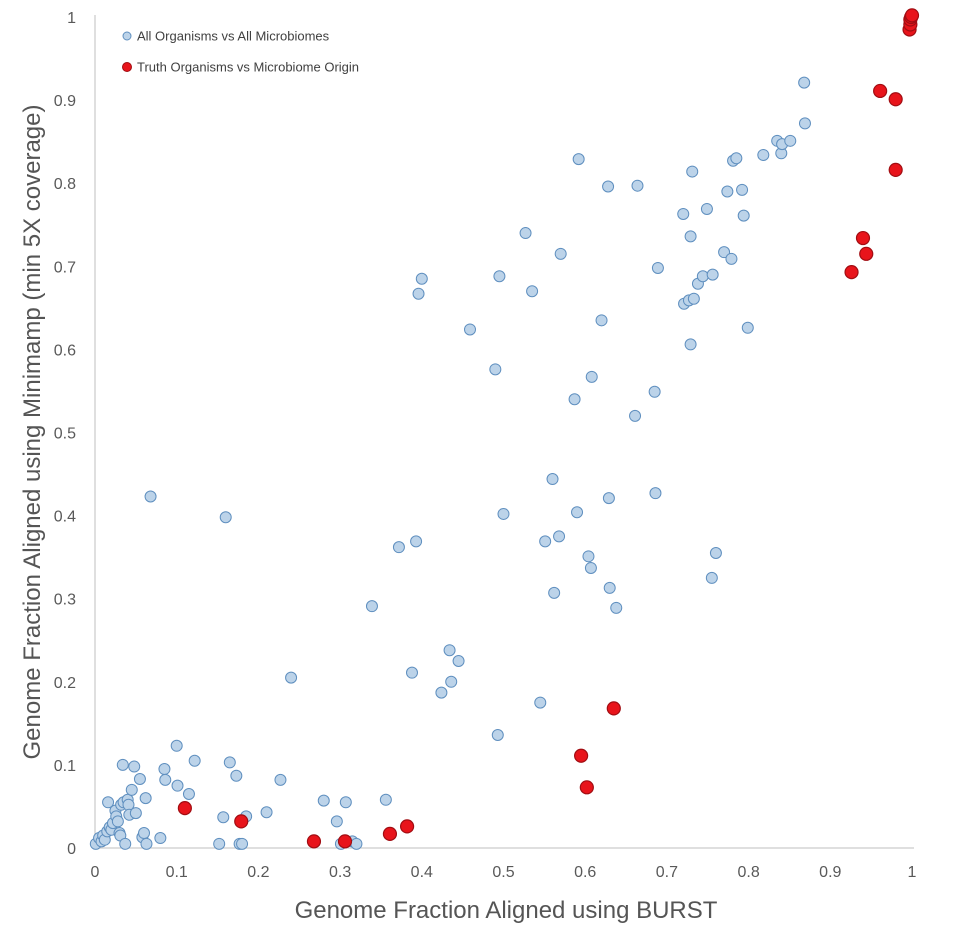 The height and width of the screenshot is (946, 974). Describe the element at coordinates (233, 36) in the screenshot. I see `legend-label: All Organisms vs All Microbiomes` at that location.